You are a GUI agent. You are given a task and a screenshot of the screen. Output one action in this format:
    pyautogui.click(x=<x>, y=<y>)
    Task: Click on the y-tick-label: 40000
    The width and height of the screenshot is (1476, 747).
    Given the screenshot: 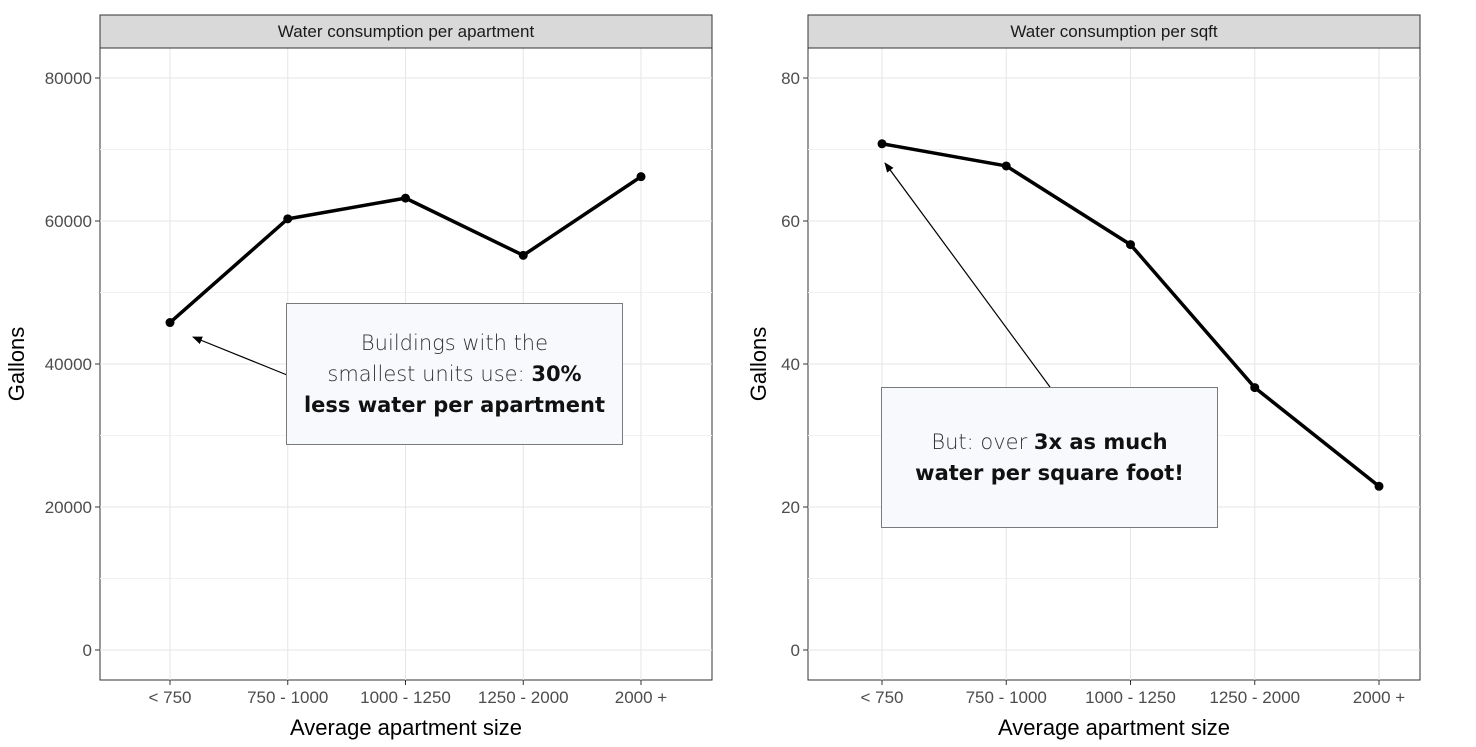 What is the action you would take?
    pyautogui.click(x=68, y=364)
    